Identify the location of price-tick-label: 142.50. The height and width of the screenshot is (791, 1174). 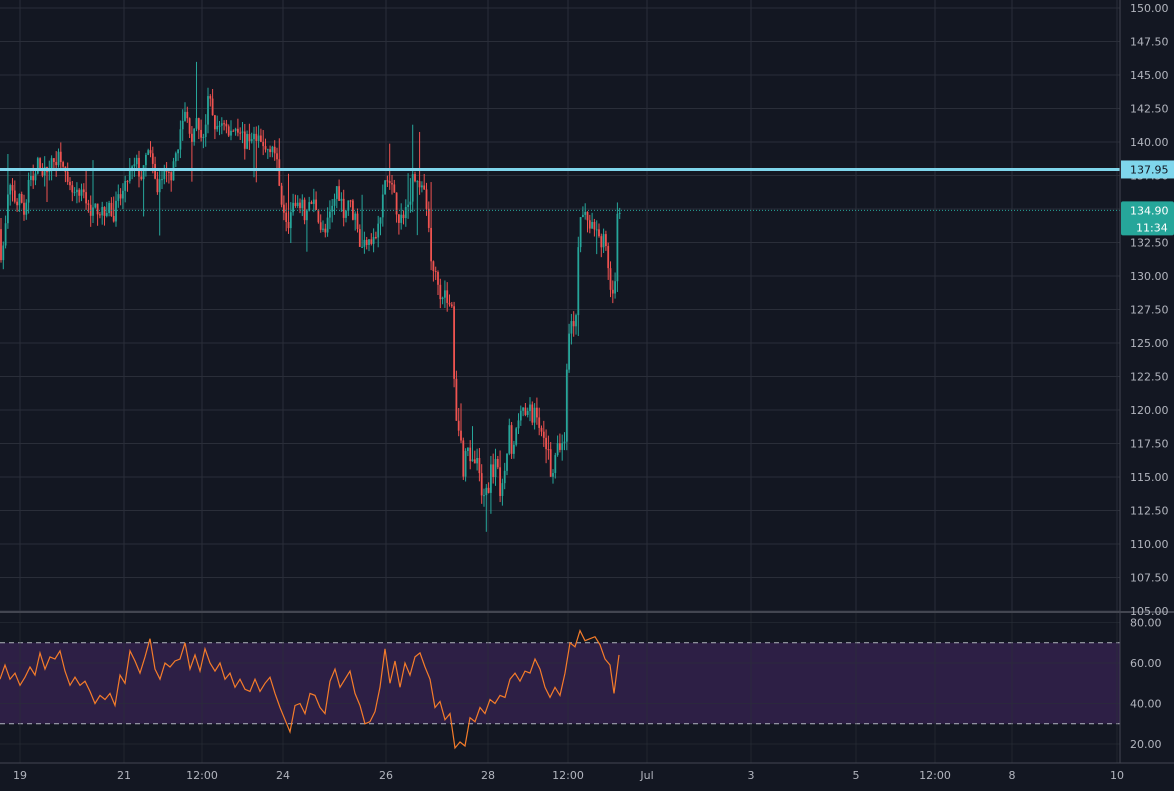
(1149, 109).